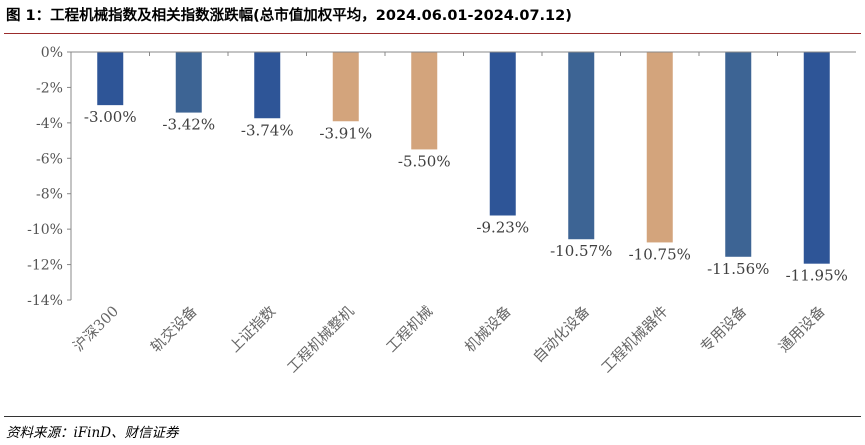  Describe the element at coordinates (660, 254) in the screenshot. I see `data-label: -10.75%` at that location.